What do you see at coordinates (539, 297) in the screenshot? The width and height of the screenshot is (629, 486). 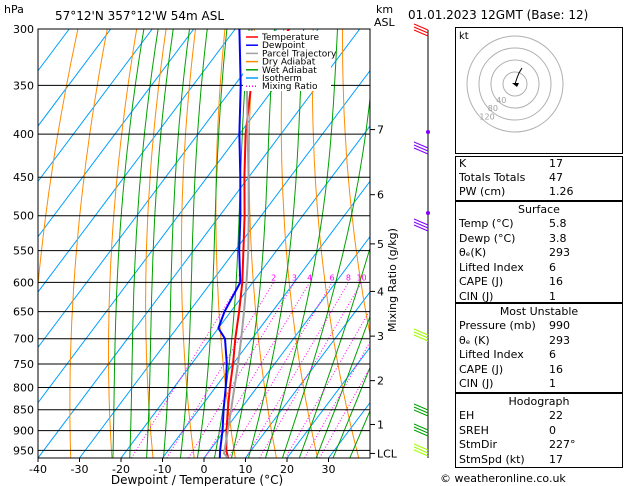 I see `surface-row: CIN (J) 1` at bounding box center [539, 297].